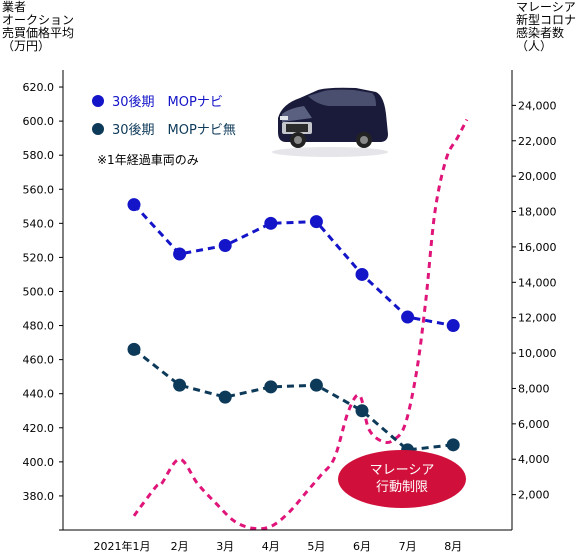 The height and width of the screenshot is (554, 580). Describe the element at coordinates (537, 176) in the screenshot. I see `right-tick-label: 20,000` at that location.